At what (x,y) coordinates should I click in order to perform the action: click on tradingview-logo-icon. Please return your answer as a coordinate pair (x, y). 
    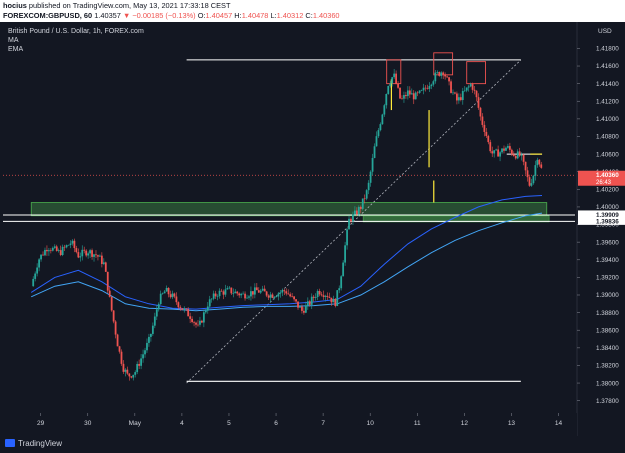
    Looking at the image, I should click on (10, 443).